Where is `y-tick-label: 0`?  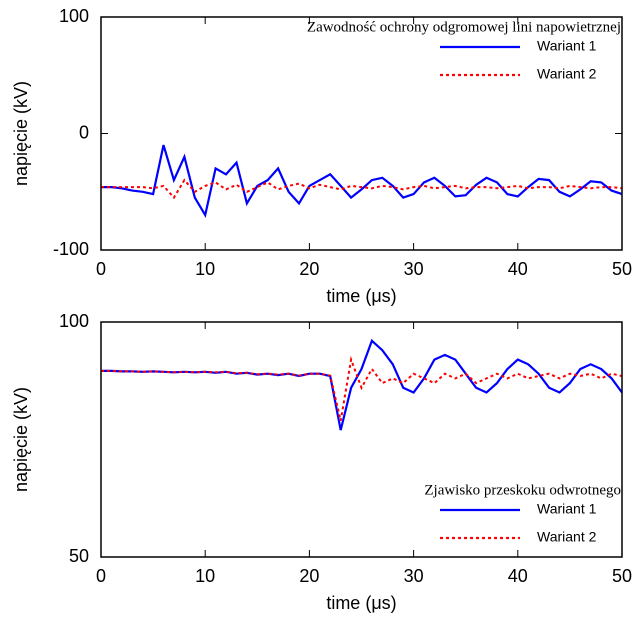 y-tick-label: 0 is located at coordinates (84, 132).